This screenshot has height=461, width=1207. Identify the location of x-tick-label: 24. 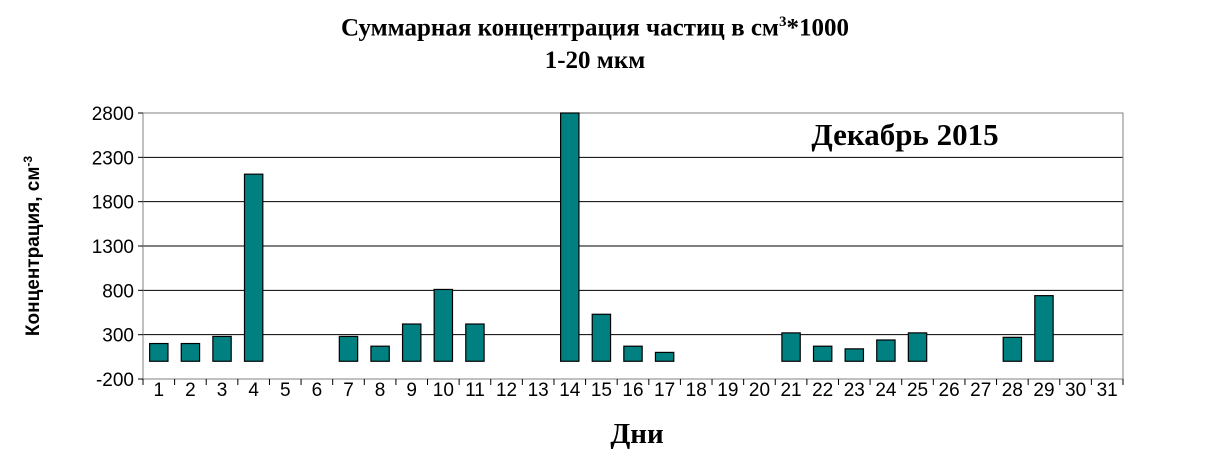
(886, 390).